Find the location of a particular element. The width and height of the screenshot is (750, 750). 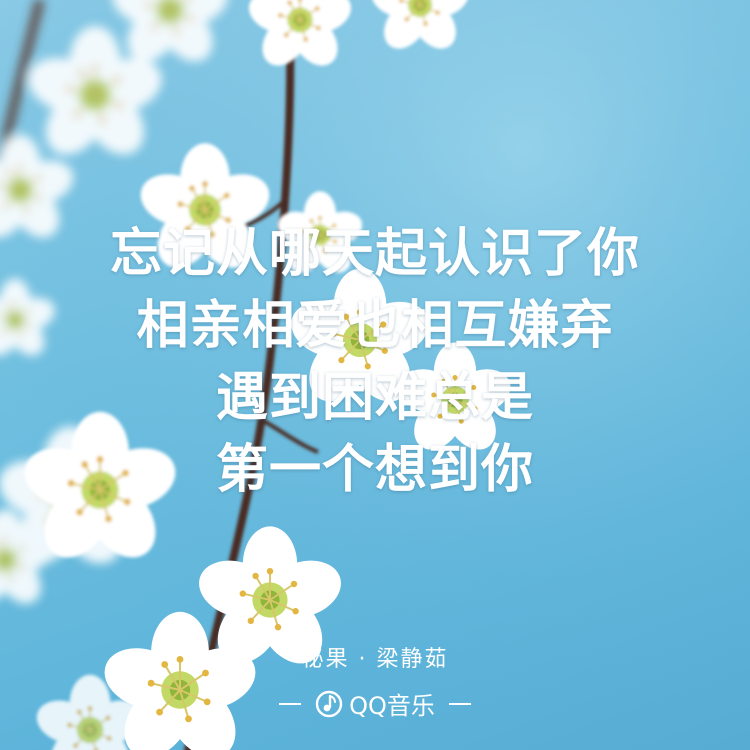

lyric-line-4: 第一个想到你 is located at coordinates (374, 470).